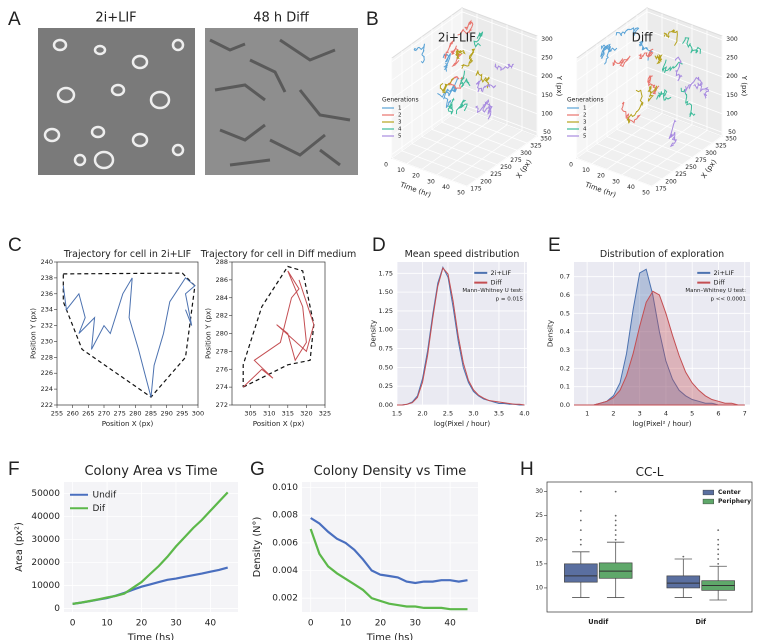  I want to click on legend-label: 2, so click(585, 116).